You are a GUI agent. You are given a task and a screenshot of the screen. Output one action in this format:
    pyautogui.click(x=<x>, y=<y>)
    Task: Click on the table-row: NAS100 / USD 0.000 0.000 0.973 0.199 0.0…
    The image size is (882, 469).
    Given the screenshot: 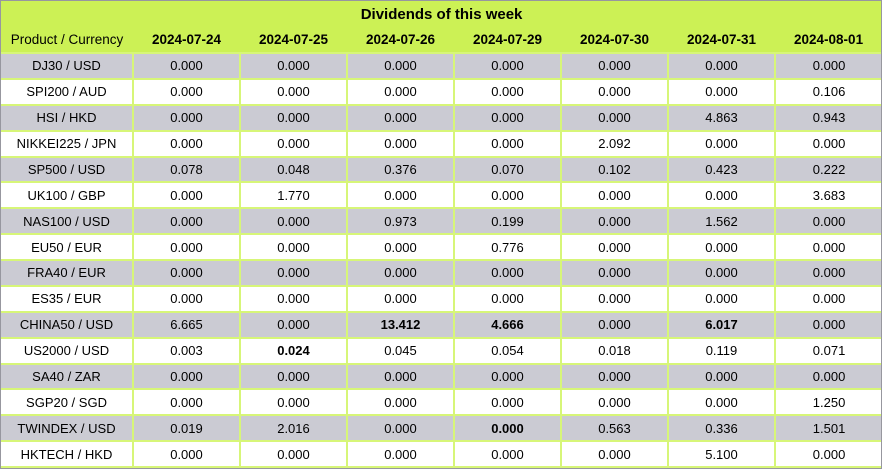 What is the action you would take?
    pyautogui.click(x=441, y=221)
    